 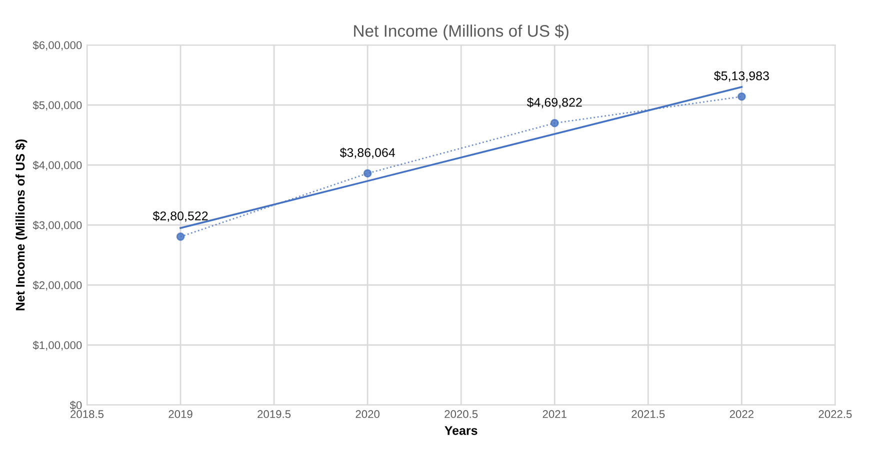 What do you see at coordinates (57, 45) in the screenshot?
I see `y-tick-label: $6,00,000` at bounding box center [57, 45].